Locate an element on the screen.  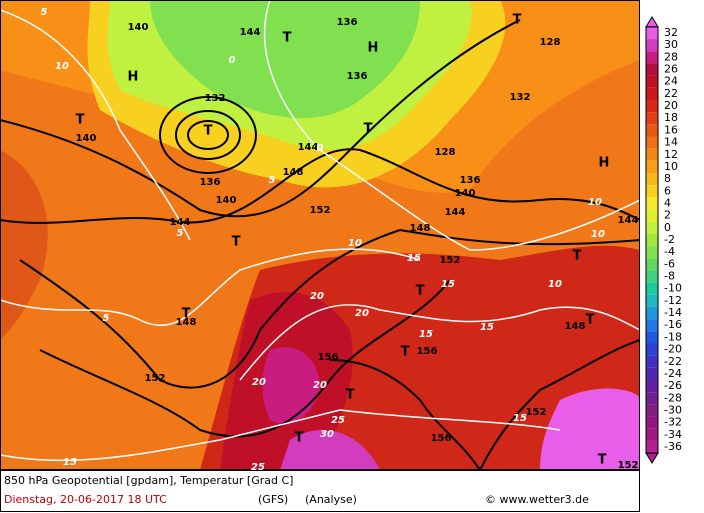
colorbar-label: -10 is located at coordinates (673, 288).